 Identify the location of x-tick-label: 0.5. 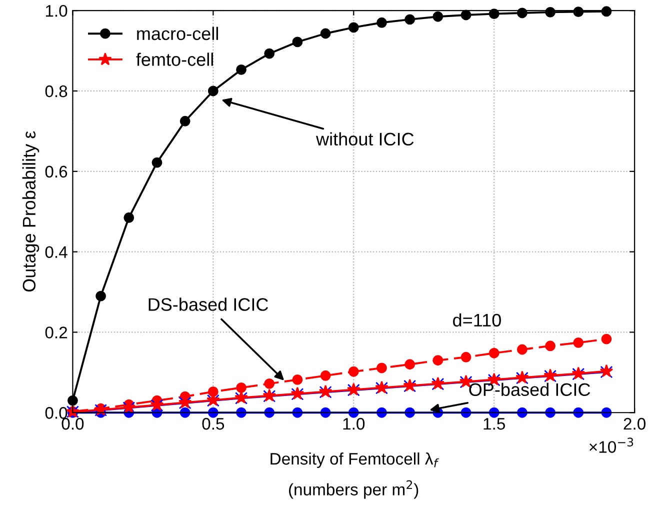
(213, 424).